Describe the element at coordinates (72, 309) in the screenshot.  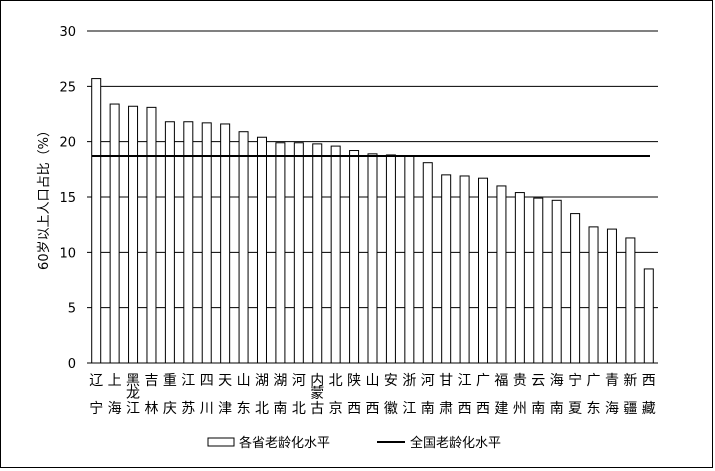
I see `y-tick-label: 5` at that location.